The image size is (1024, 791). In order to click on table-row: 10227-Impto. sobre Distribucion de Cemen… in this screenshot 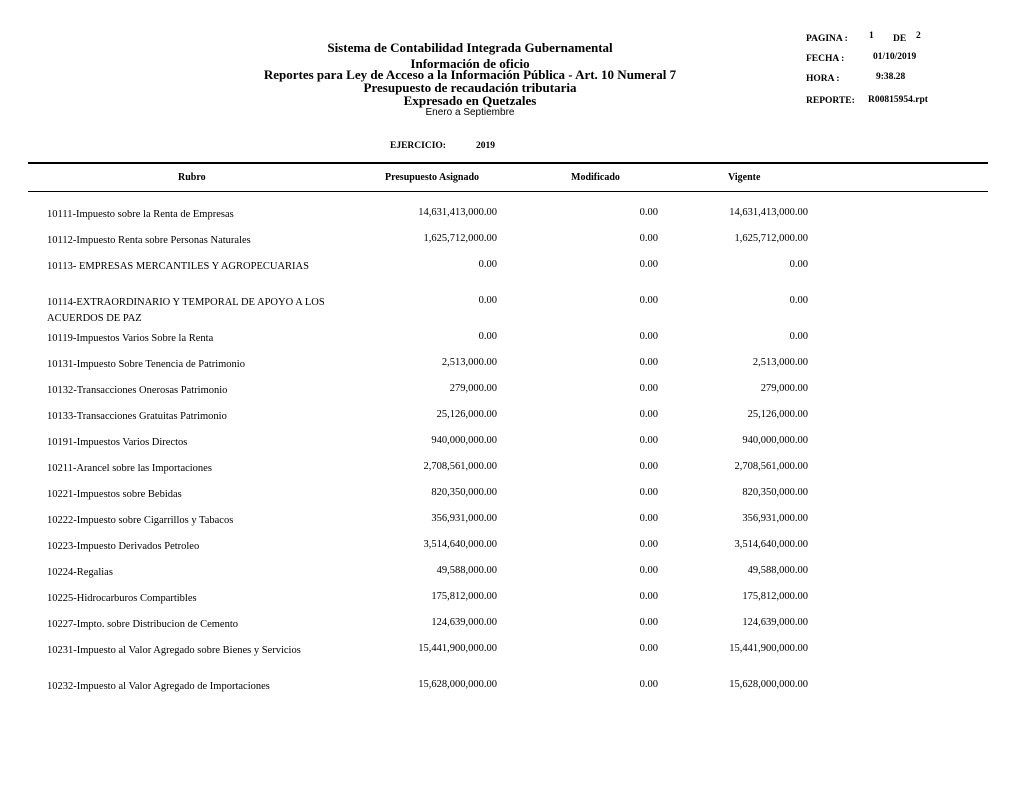, I will do `click(512, 628)`.